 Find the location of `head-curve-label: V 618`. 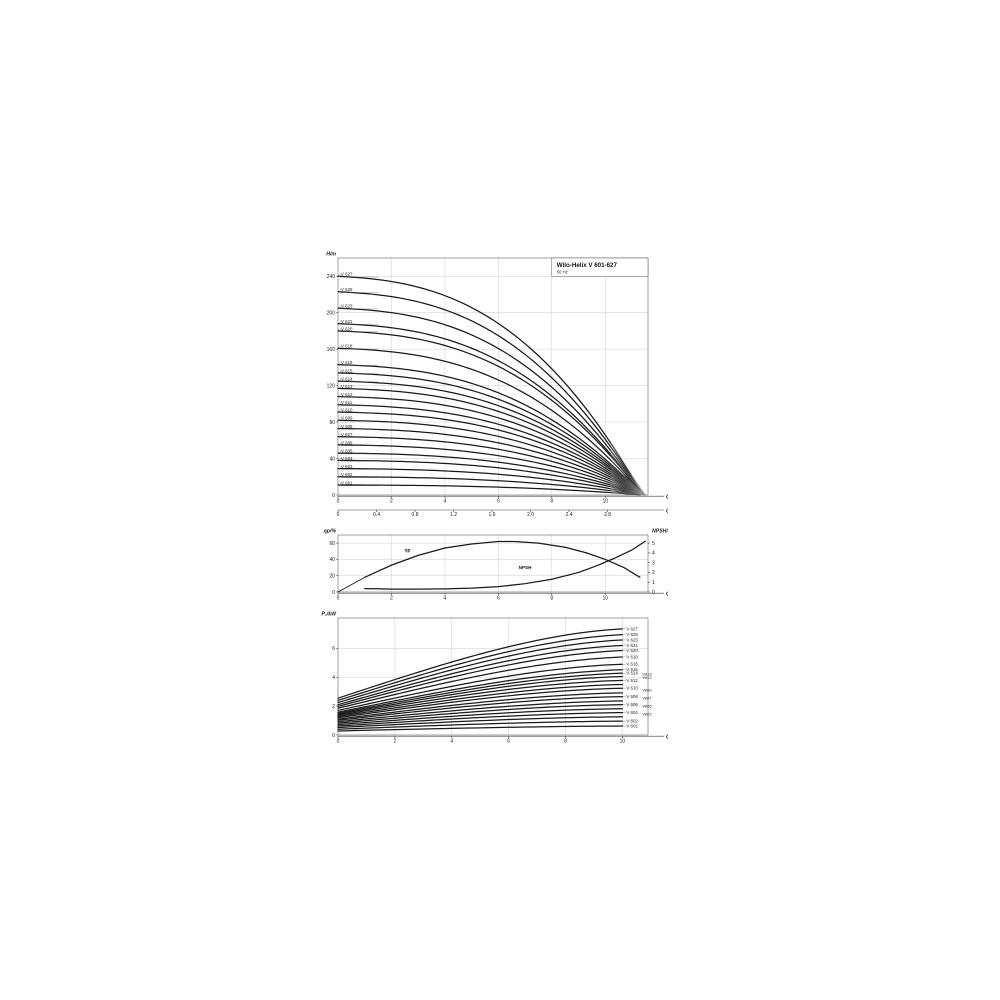

head-curve-label: V 618 is located at coordinates (347, 346).